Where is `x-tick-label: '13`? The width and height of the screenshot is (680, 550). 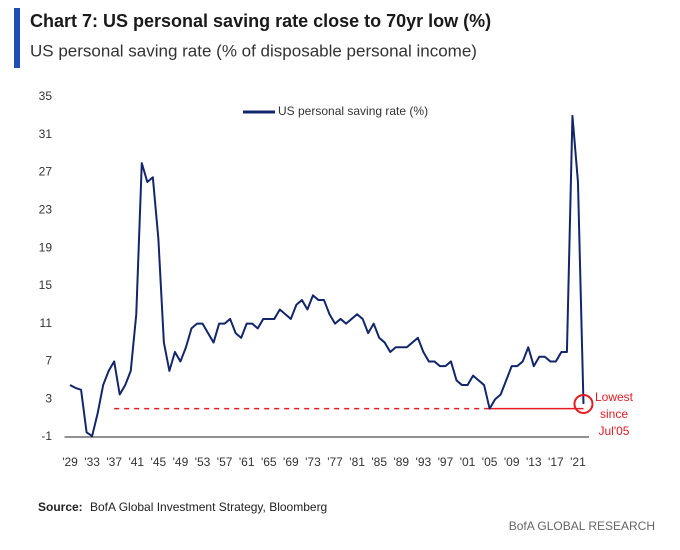
x-tick-label: '13 is located at coordinates (534, 462).